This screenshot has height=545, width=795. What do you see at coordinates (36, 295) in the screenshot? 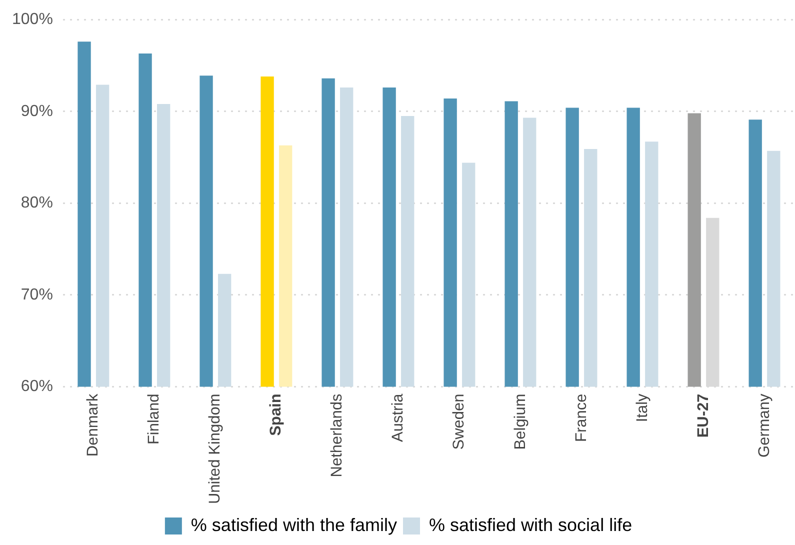
I see `y-tick-label: 70%` at bounding box center [36, 295].